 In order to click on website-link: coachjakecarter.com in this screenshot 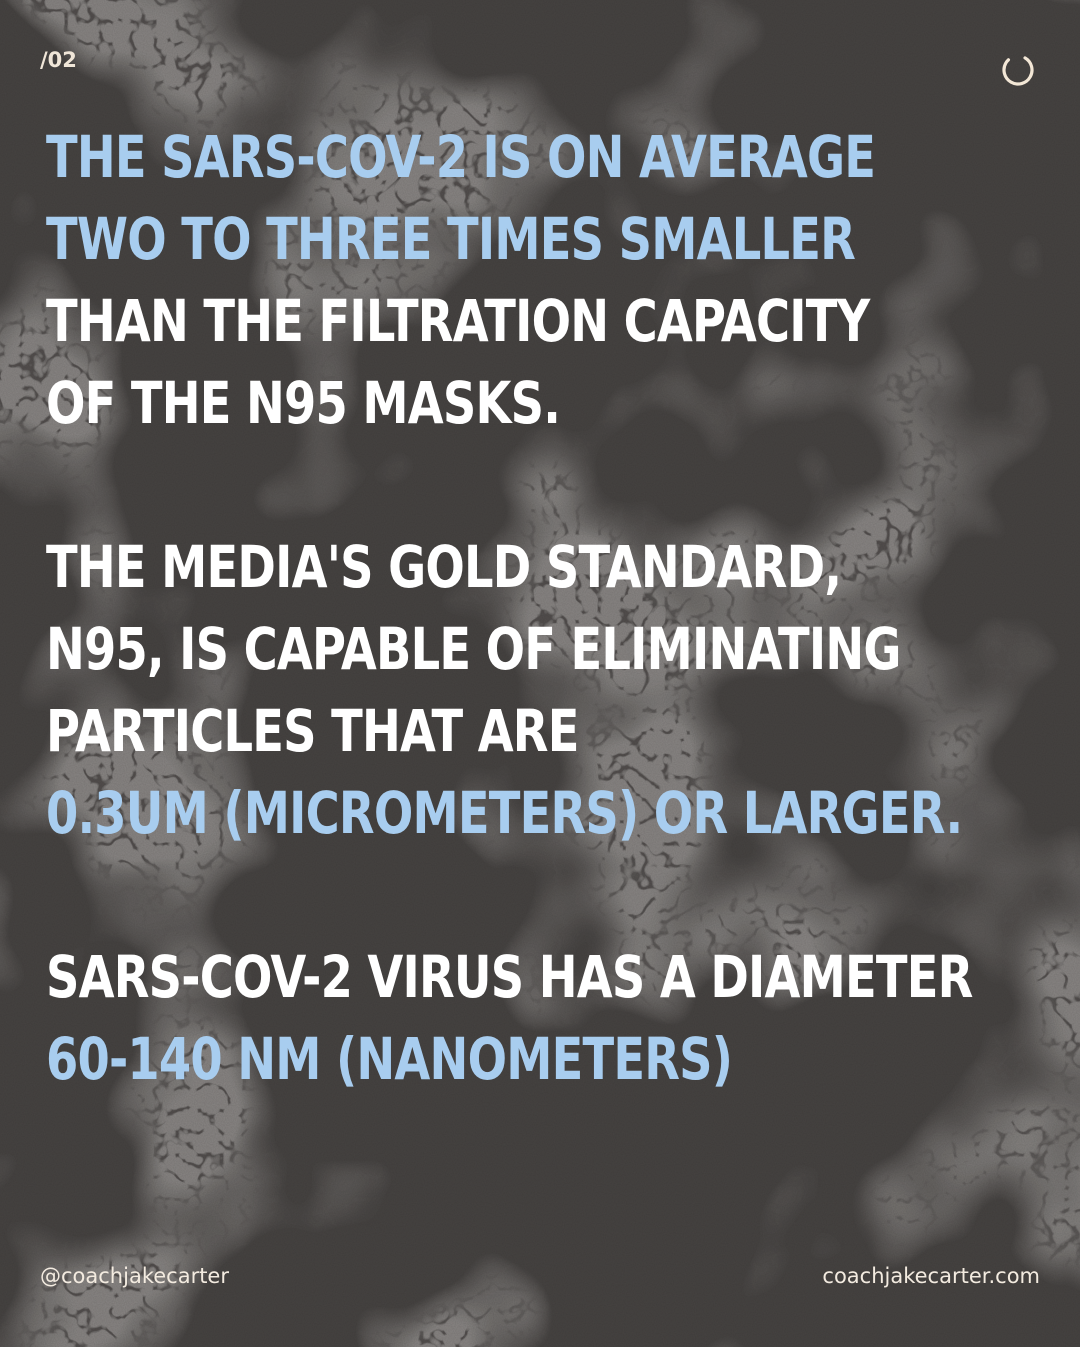, I will do `click(931, 1276)`.